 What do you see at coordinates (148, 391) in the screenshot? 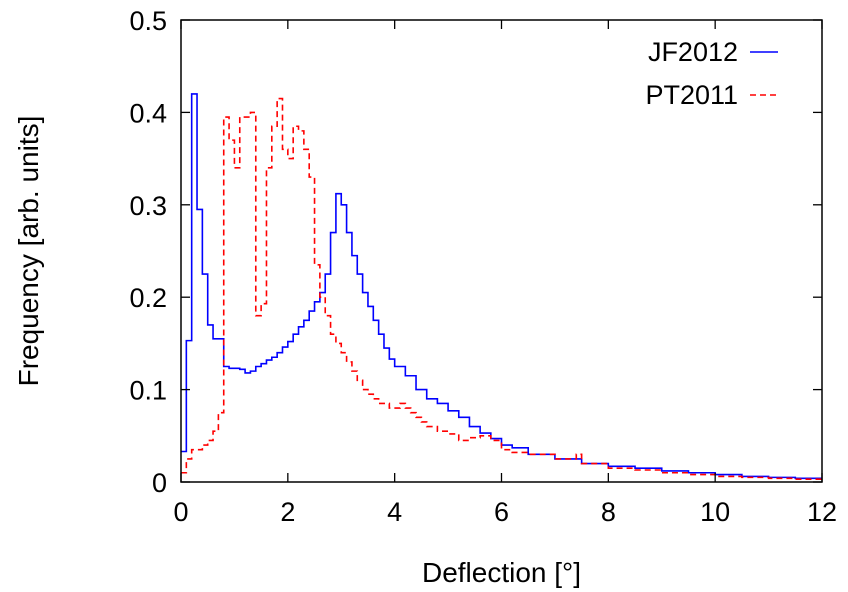
I see `y-tick-label: 0.1` at bounding box center [148, 391].